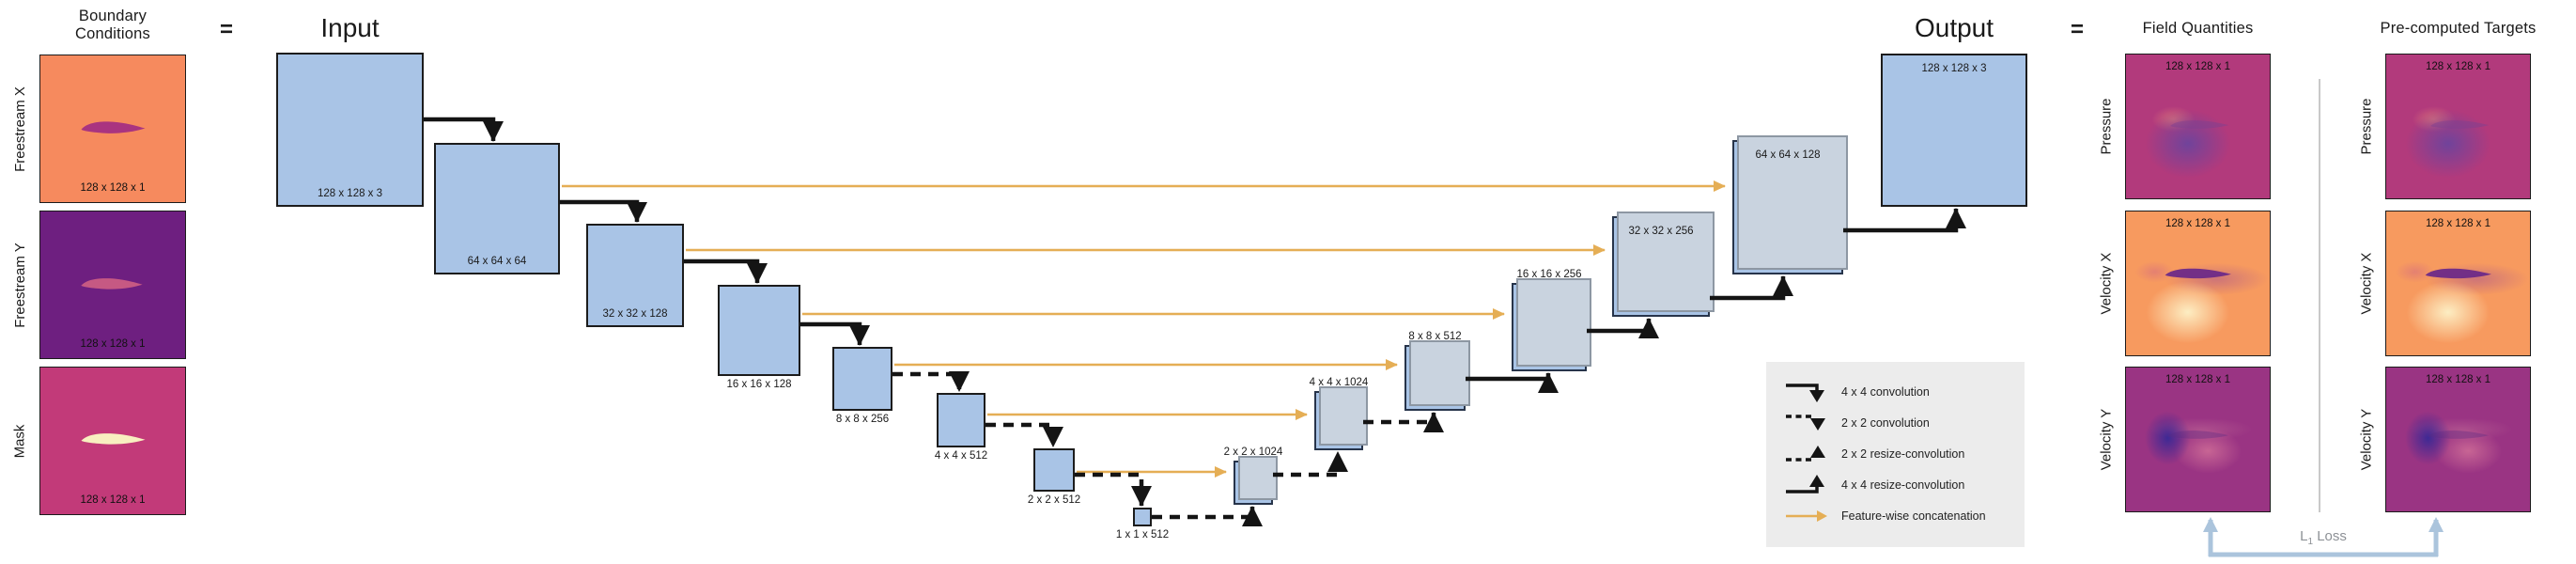  Describe the element at coordinates (862, 386) in the screenshot. I see `encoder-block-8: 8 x 8 x 256` at that location.